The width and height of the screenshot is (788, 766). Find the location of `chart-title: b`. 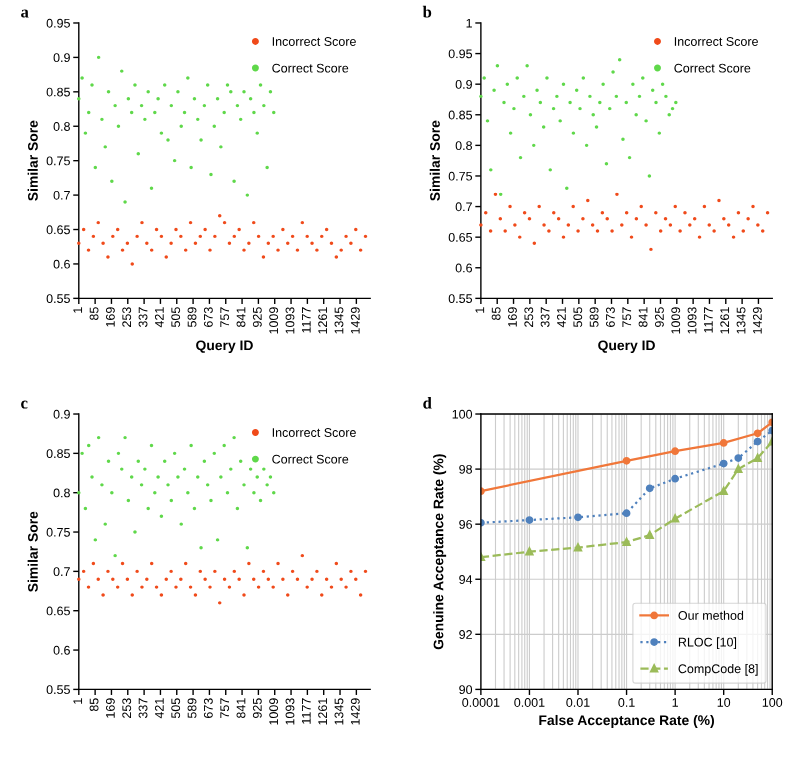

chart-title: b is located at coordinates (427, 11).